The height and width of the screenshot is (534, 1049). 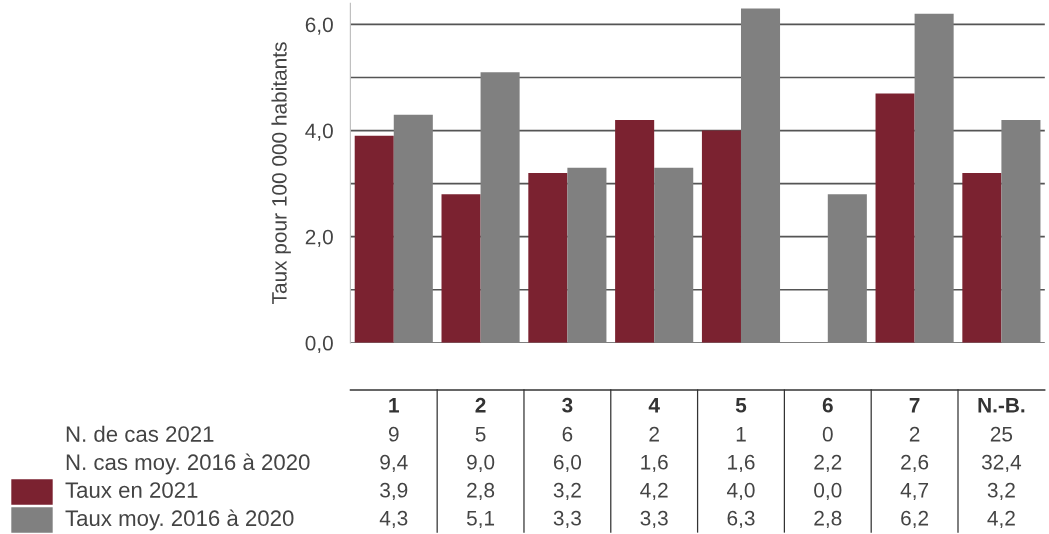 I want to click on data-label: 3,9, so click(x=394, y=491).